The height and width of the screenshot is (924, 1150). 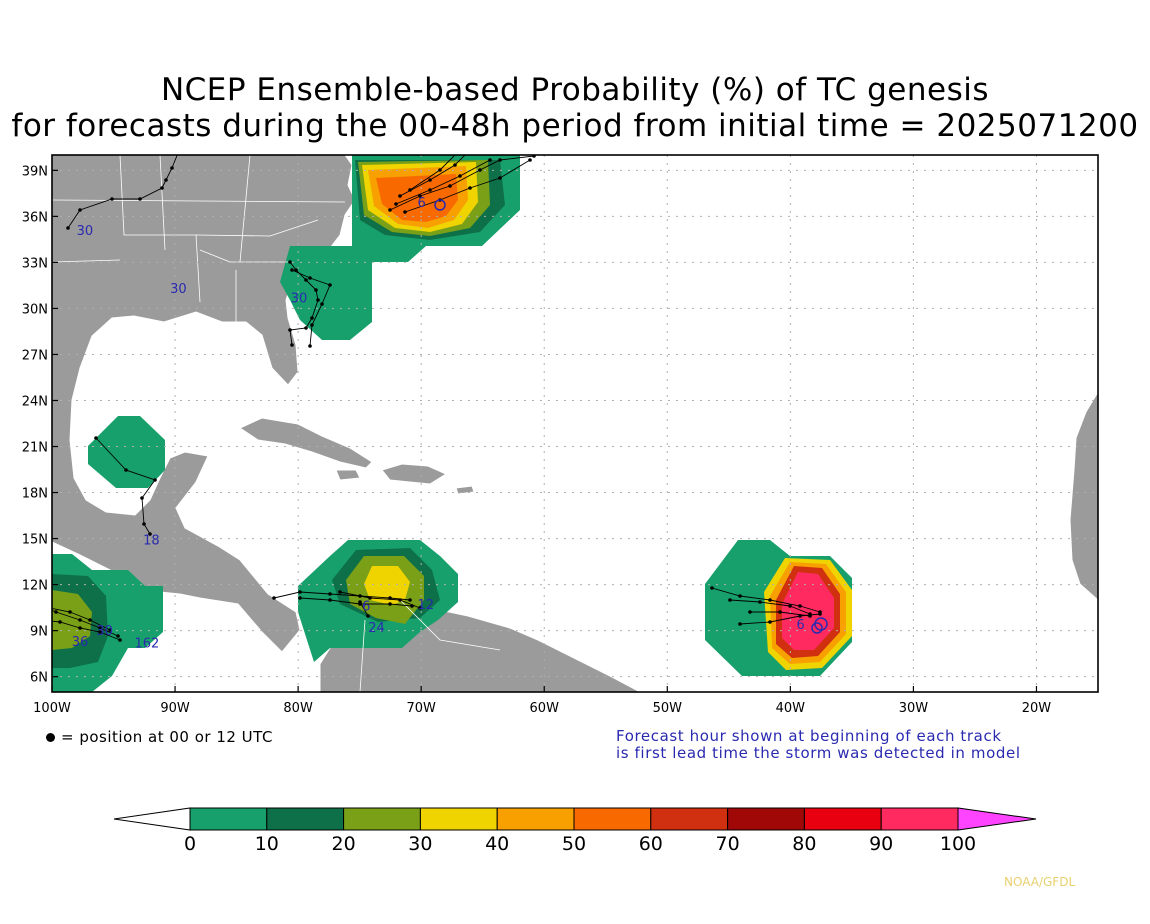 What do you see at coordinates (35, 217) in the screenshot?
I see `lat-tick-label: 36N` at bounding box center [35, 217].